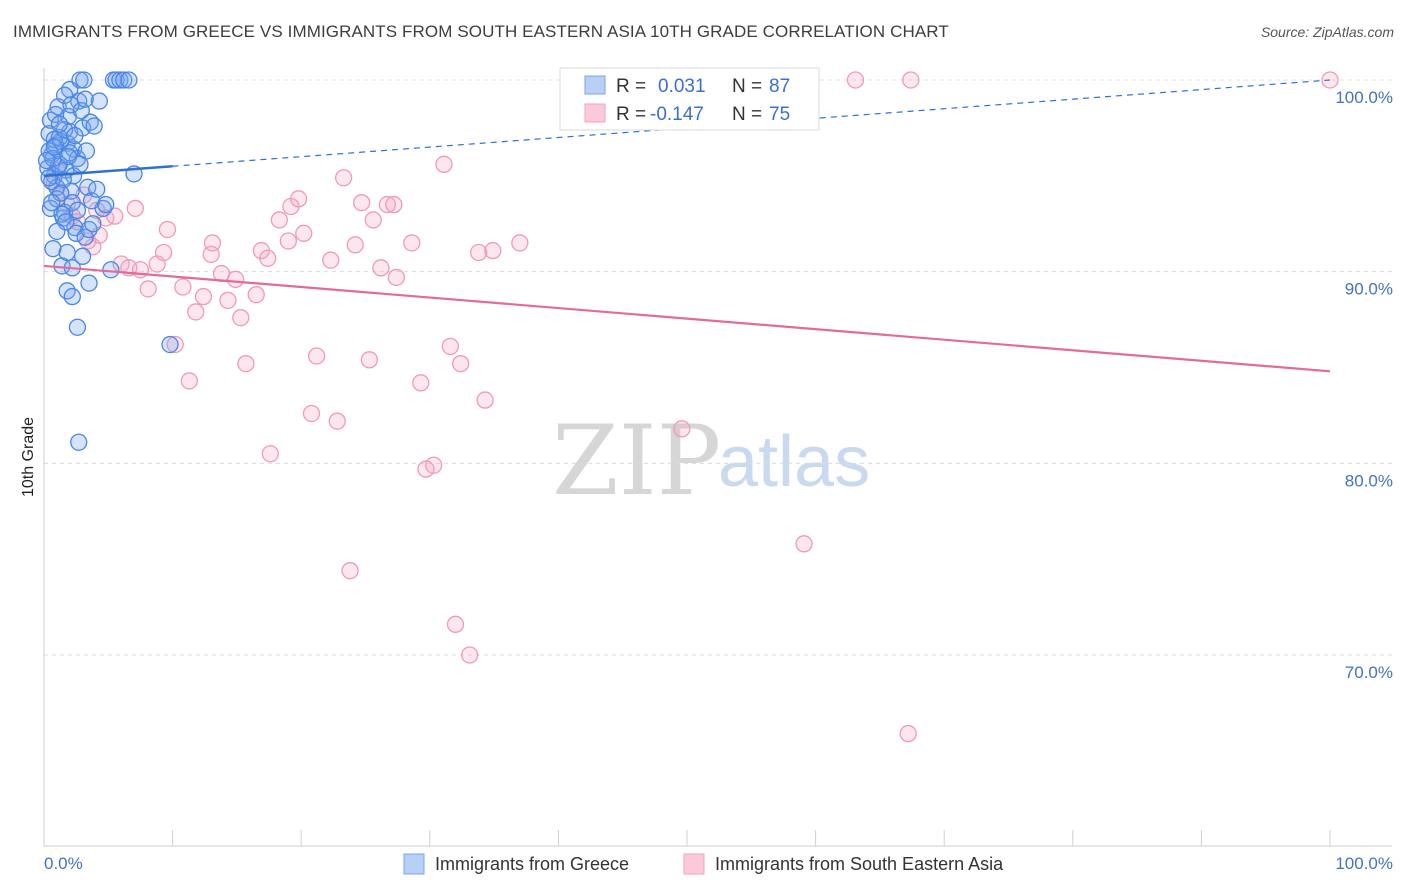 The image size is (1406, 892). I want to click on trend-line-south-eastern-asia, so click(687, 318).